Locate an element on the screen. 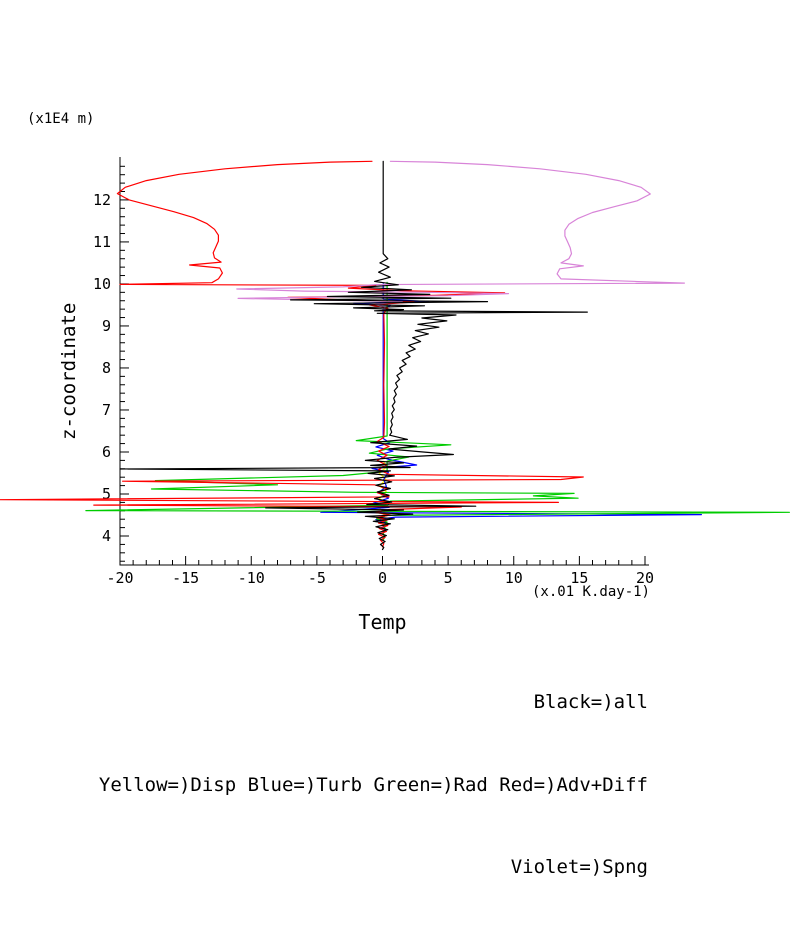 The height and width of the screenshot is (937, 804). y-tick-label: 8 is located at coordinates (106, 368).